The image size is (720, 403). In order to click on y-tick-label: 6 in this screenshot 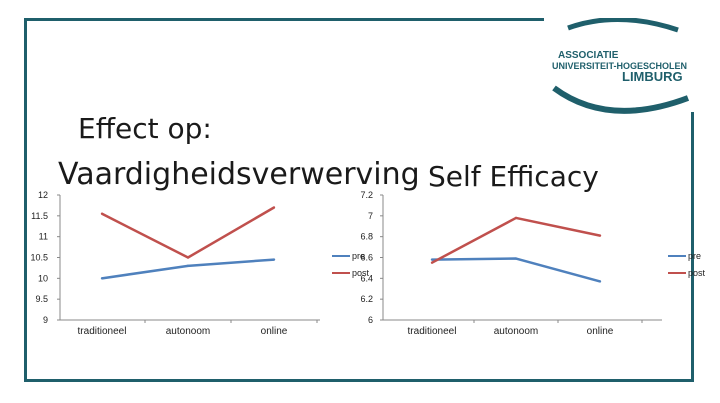, I will do `click(370, 320)`.